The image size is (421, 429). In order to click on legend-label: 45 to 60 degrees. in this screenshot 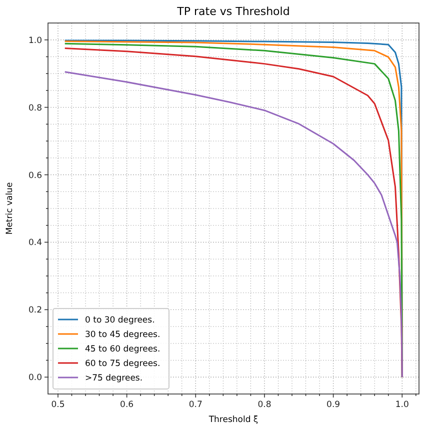, I will do `click(122, 349)`.